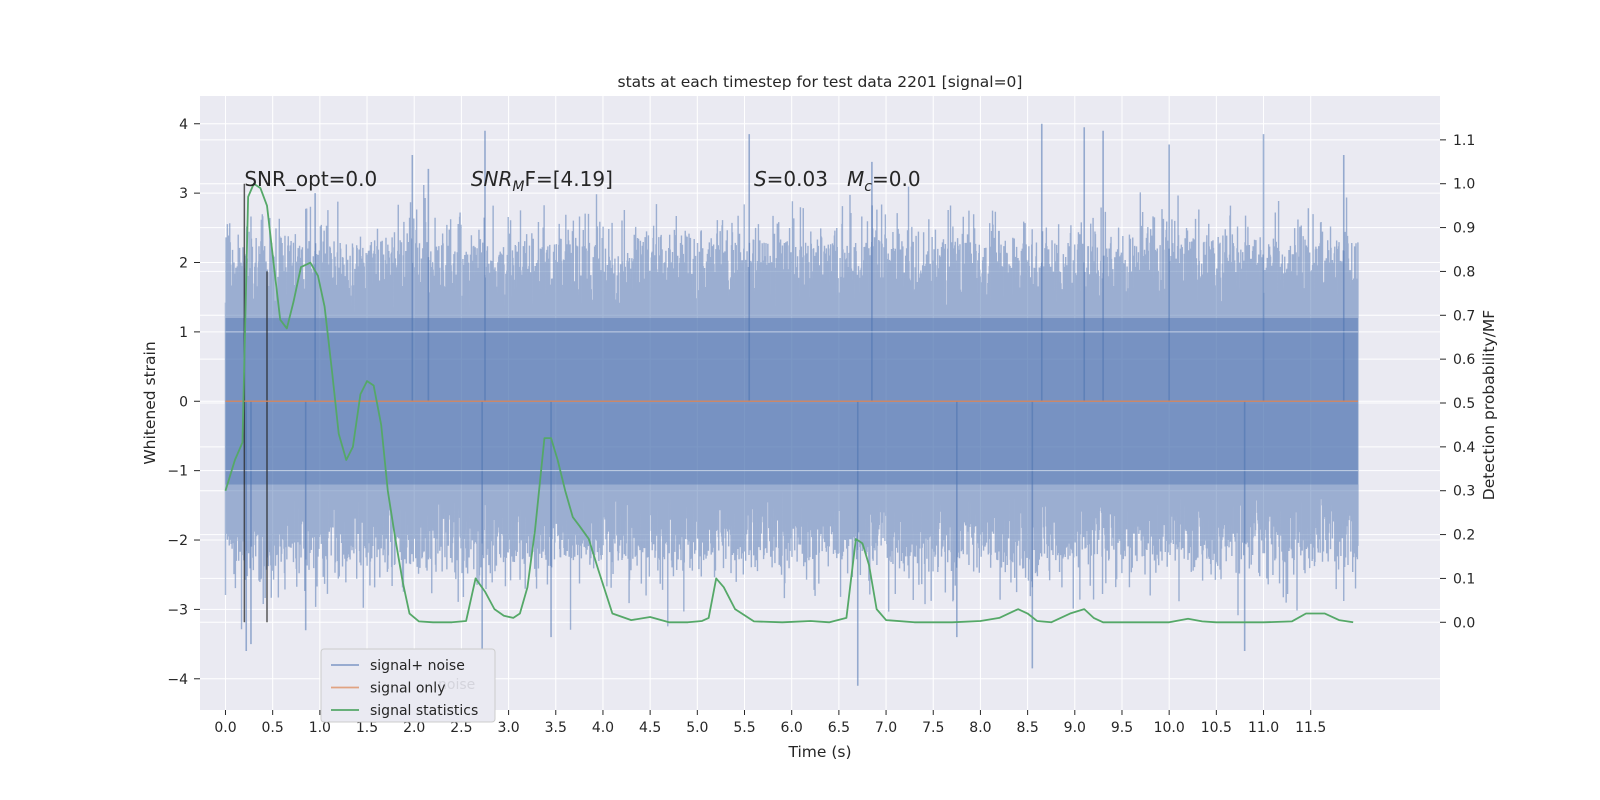 This screenshot has width=1600, height=800. Describe the element at coordinates (837, 181) in the screenshot. I see `annotation-s-mc: S=0.03 Mc=0.0` at that location.